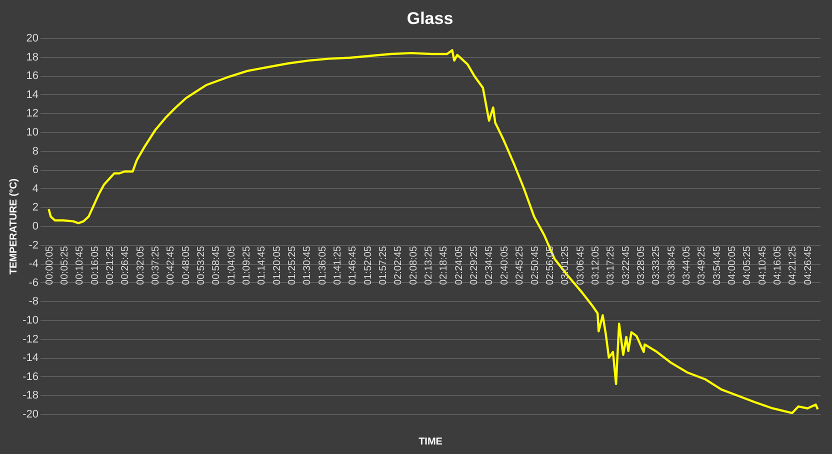 This screenshot has height=454, width=832. What do you see at coordinates (32, 94) in the screenshot?
I see `y-tick-label: 14` at bounding box center [32, 94].